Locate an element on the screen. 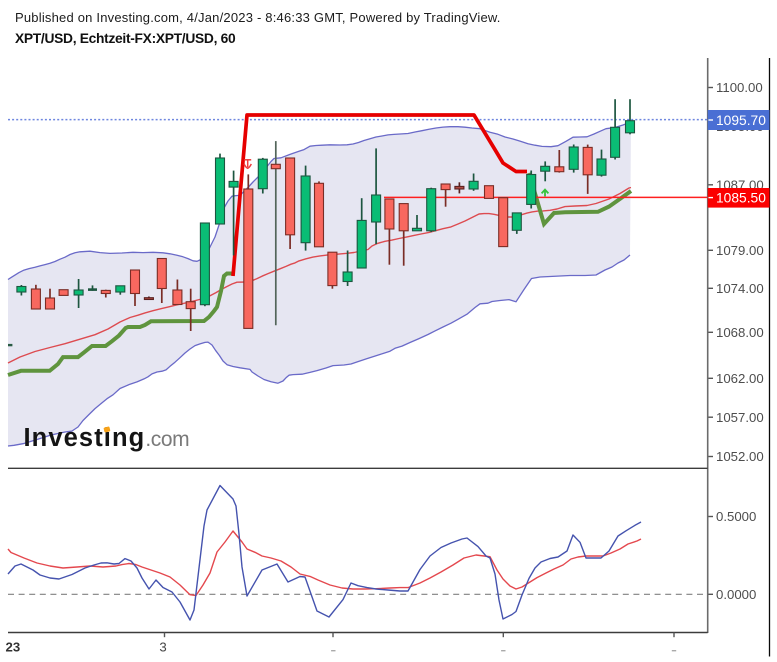  svg-text: 1052.00 is located at coordinates (740, 456).